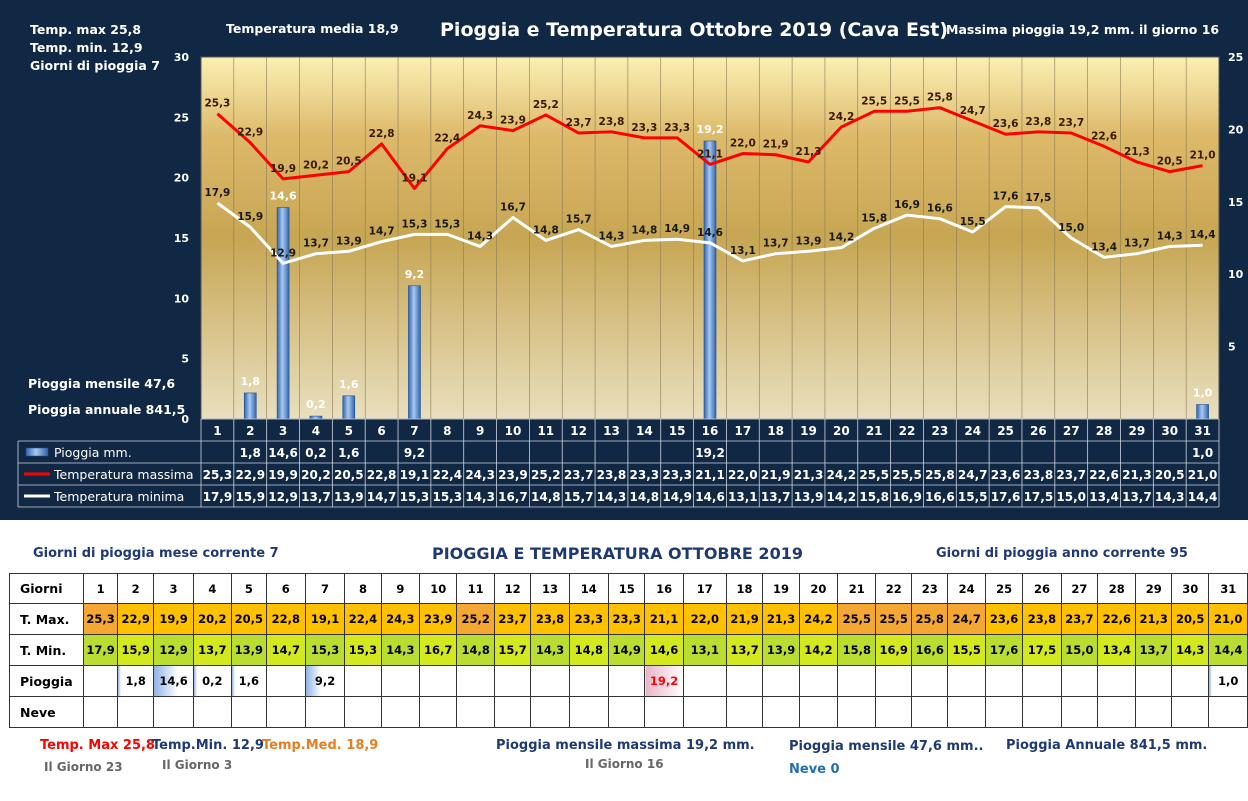 This screenshot has height=801, width=1248. What do you see at coordinates (1202, 431) in the screenshot?
I see `x-tick-day: 31` at bounding box center [1202, 431].